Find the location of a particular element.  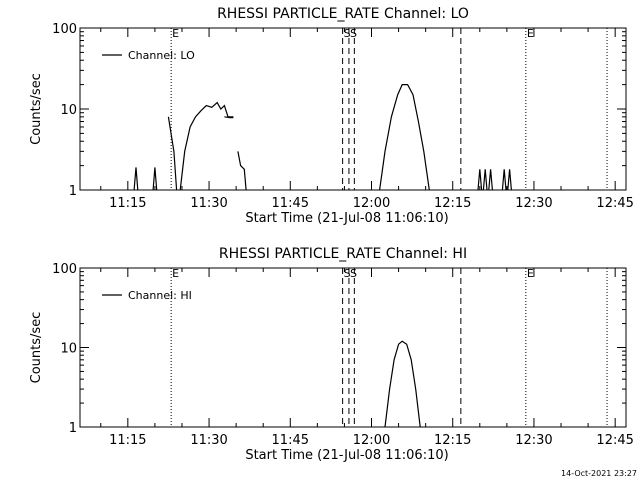

chart-title: RHESSI PARTICLE_RATE Channel: HI is located at coordinates (343, 254).